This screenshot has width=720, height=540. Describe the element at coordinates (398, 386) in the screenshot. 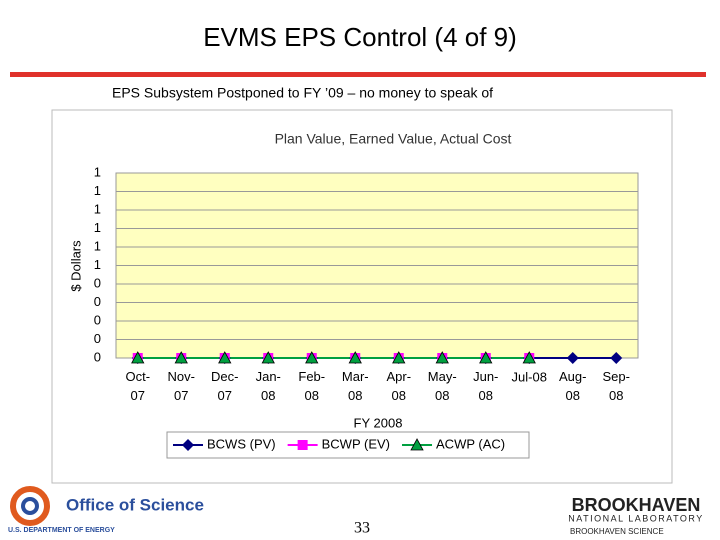

I see `x-tick-label: Apr- 08` at that location.